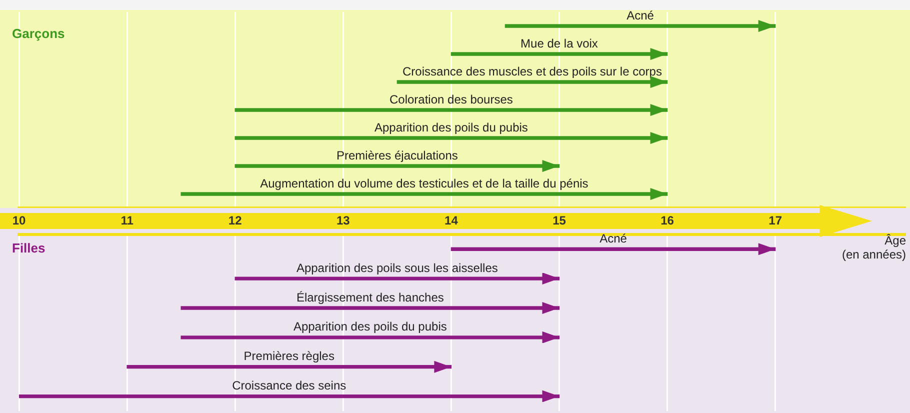 The height and width of the screenshot is (413, 910). I want to click on x-tick-label: 15, so click(559, 221).